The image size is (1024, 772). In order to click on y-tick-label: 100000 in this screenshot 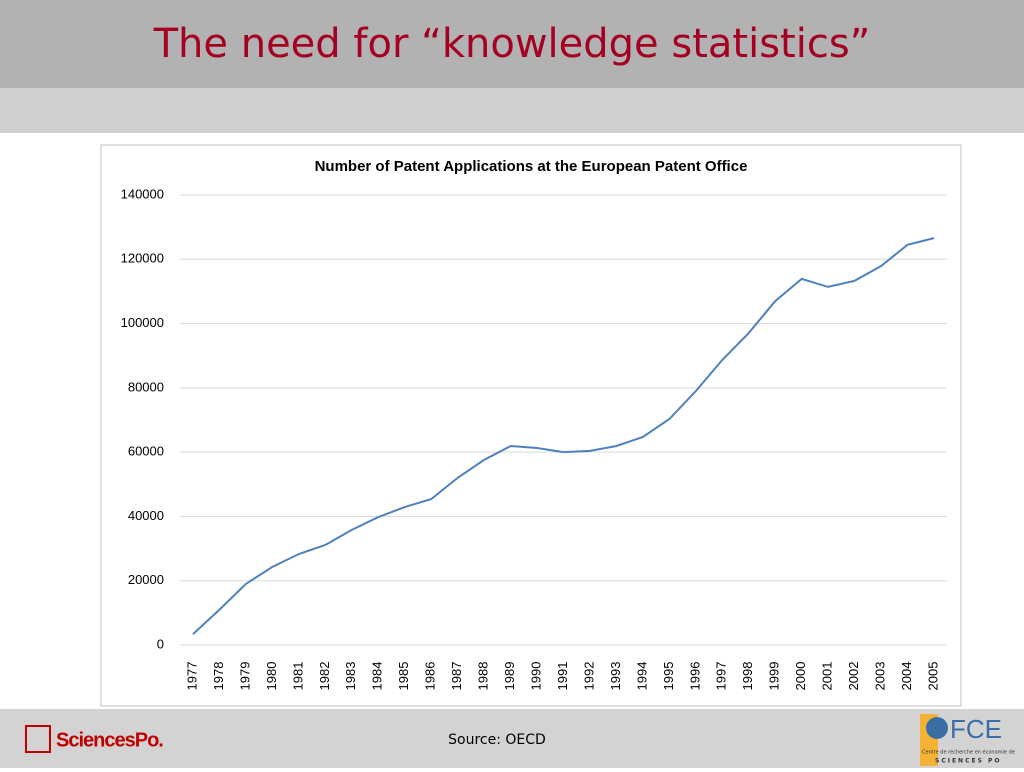, I will do `click(142, 322)`.